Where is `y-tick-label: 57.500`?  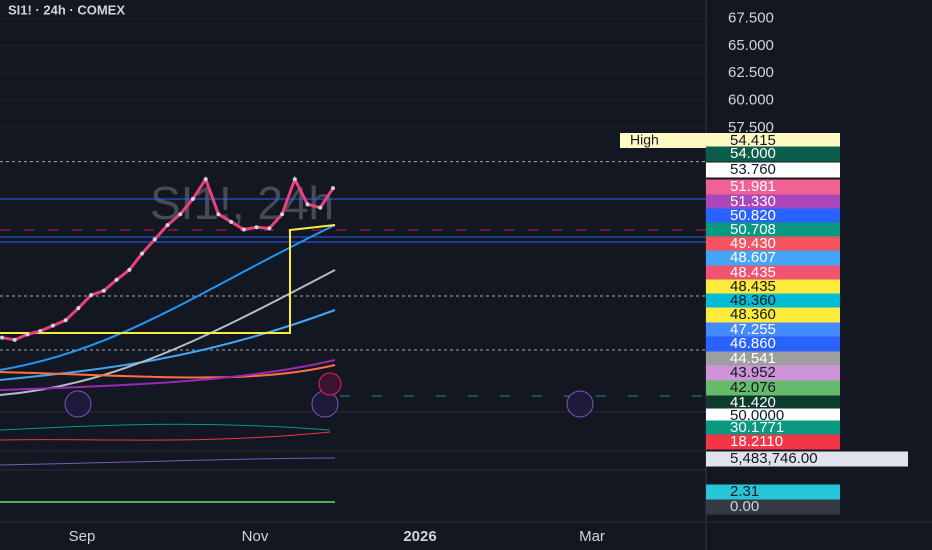
y-tick-label: 57.500 is located at coordinates (751, 127).